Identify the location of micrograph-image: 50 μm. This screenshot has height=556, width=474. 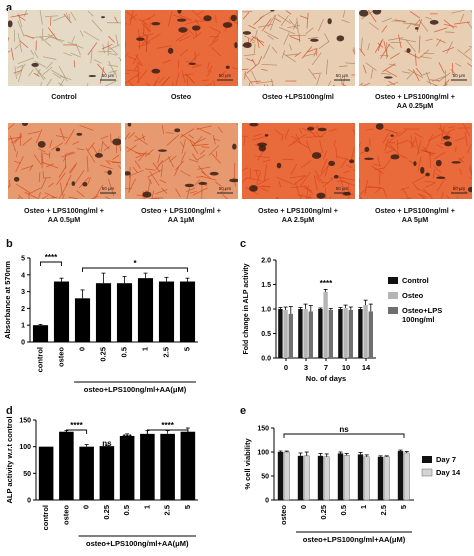
(298, 161).